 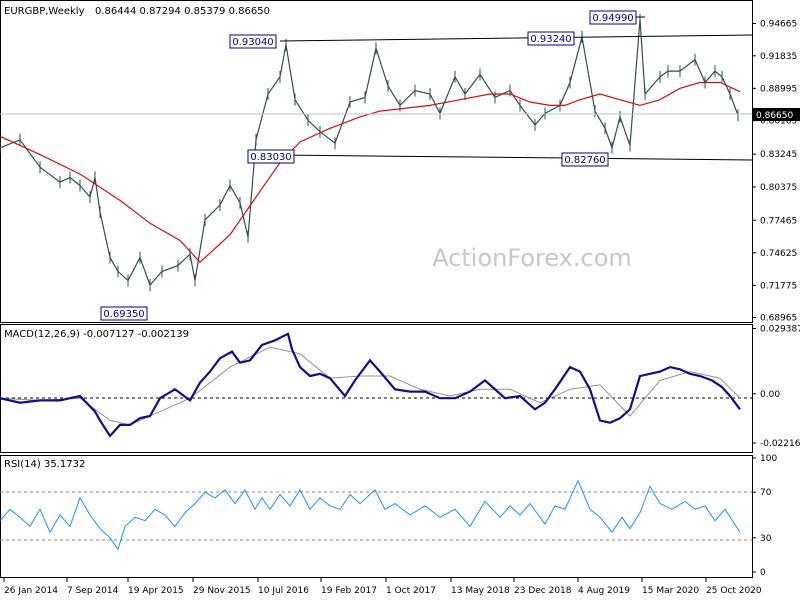 I want to click on current-price-label: 0.86650, so click(x=776, y=114).